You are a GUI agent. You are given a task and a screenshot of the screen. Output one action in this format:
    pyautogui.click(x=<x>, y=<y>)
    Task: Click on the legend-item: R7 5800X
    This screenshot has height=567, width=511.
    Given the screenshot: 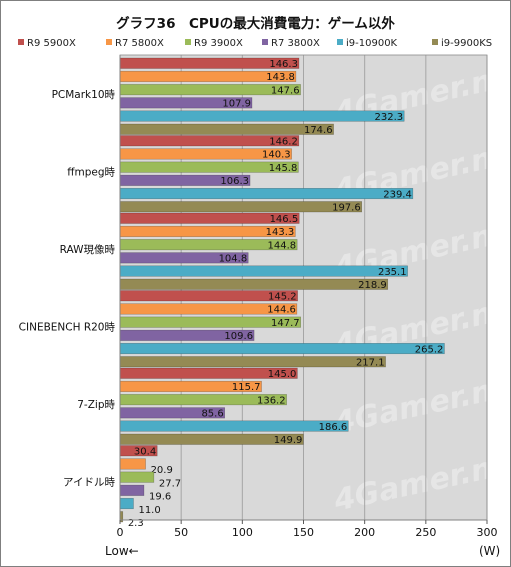 What is the action you would take?
    pyautogui.click(x=135, y=44)
    